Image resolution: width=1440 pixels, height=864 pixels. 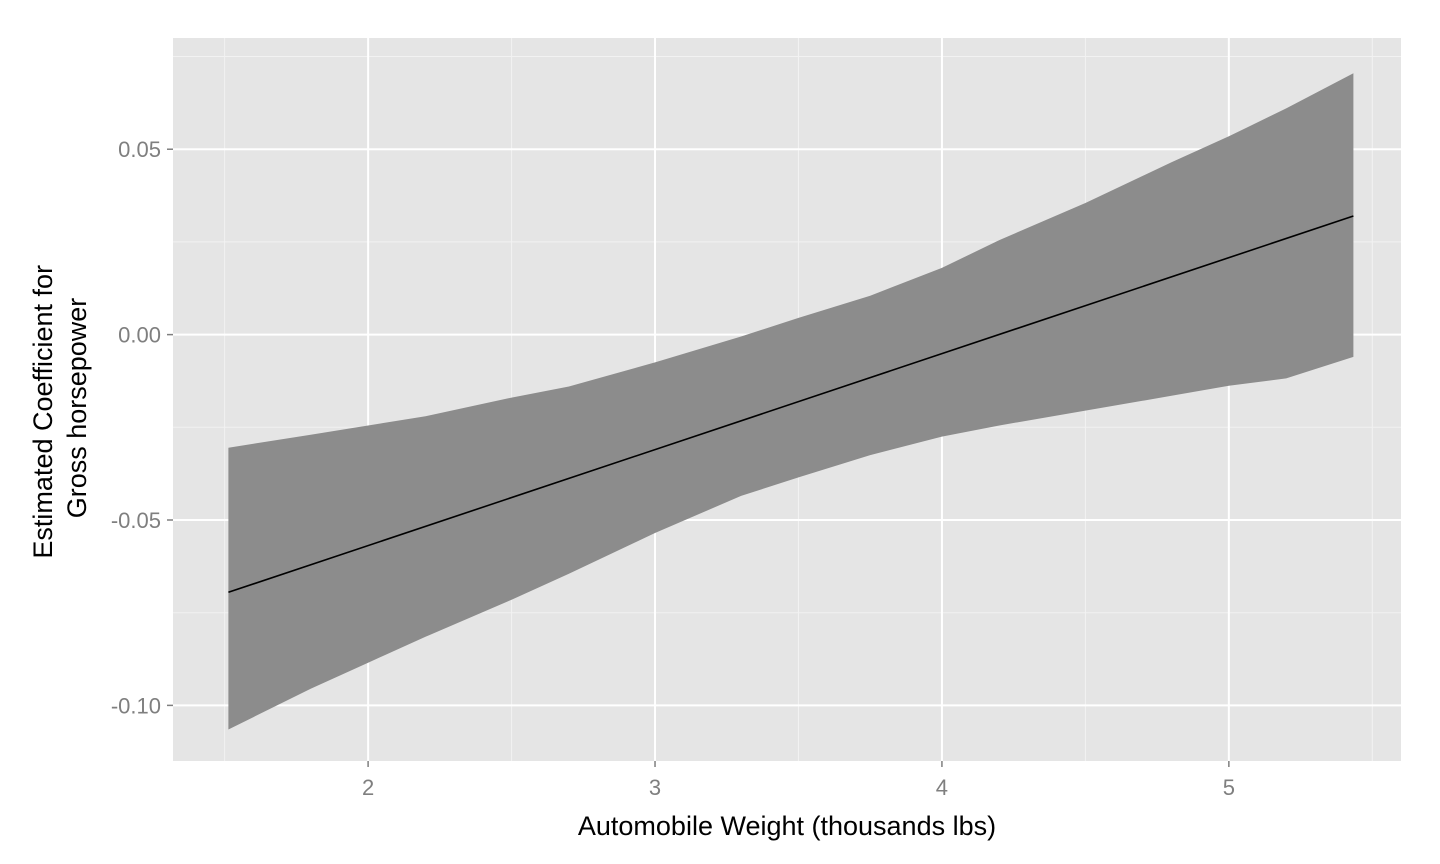 I want to click on x-axis: 2 3 4 5, so click(x=798, y=780).